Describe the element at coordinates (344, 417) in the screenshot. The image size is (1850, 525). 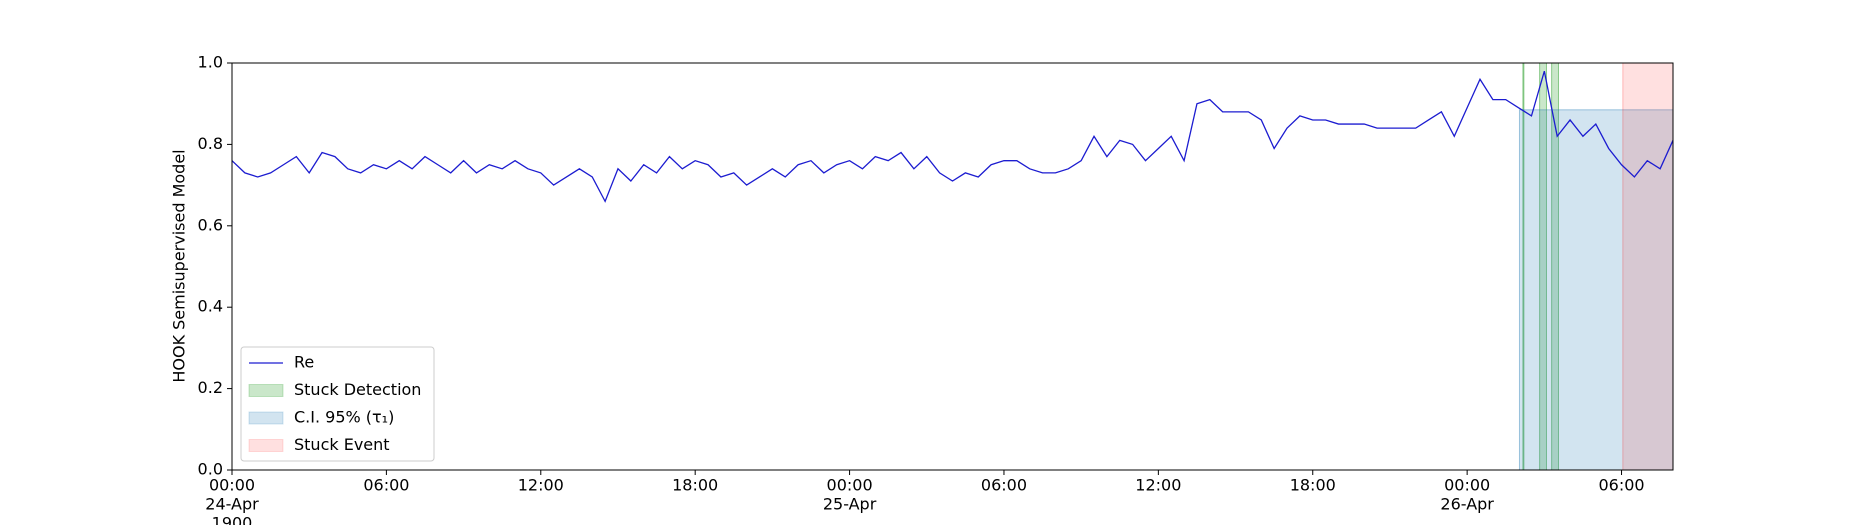
I see `legend-label: C.I. 95% (τ₁)` at that location.